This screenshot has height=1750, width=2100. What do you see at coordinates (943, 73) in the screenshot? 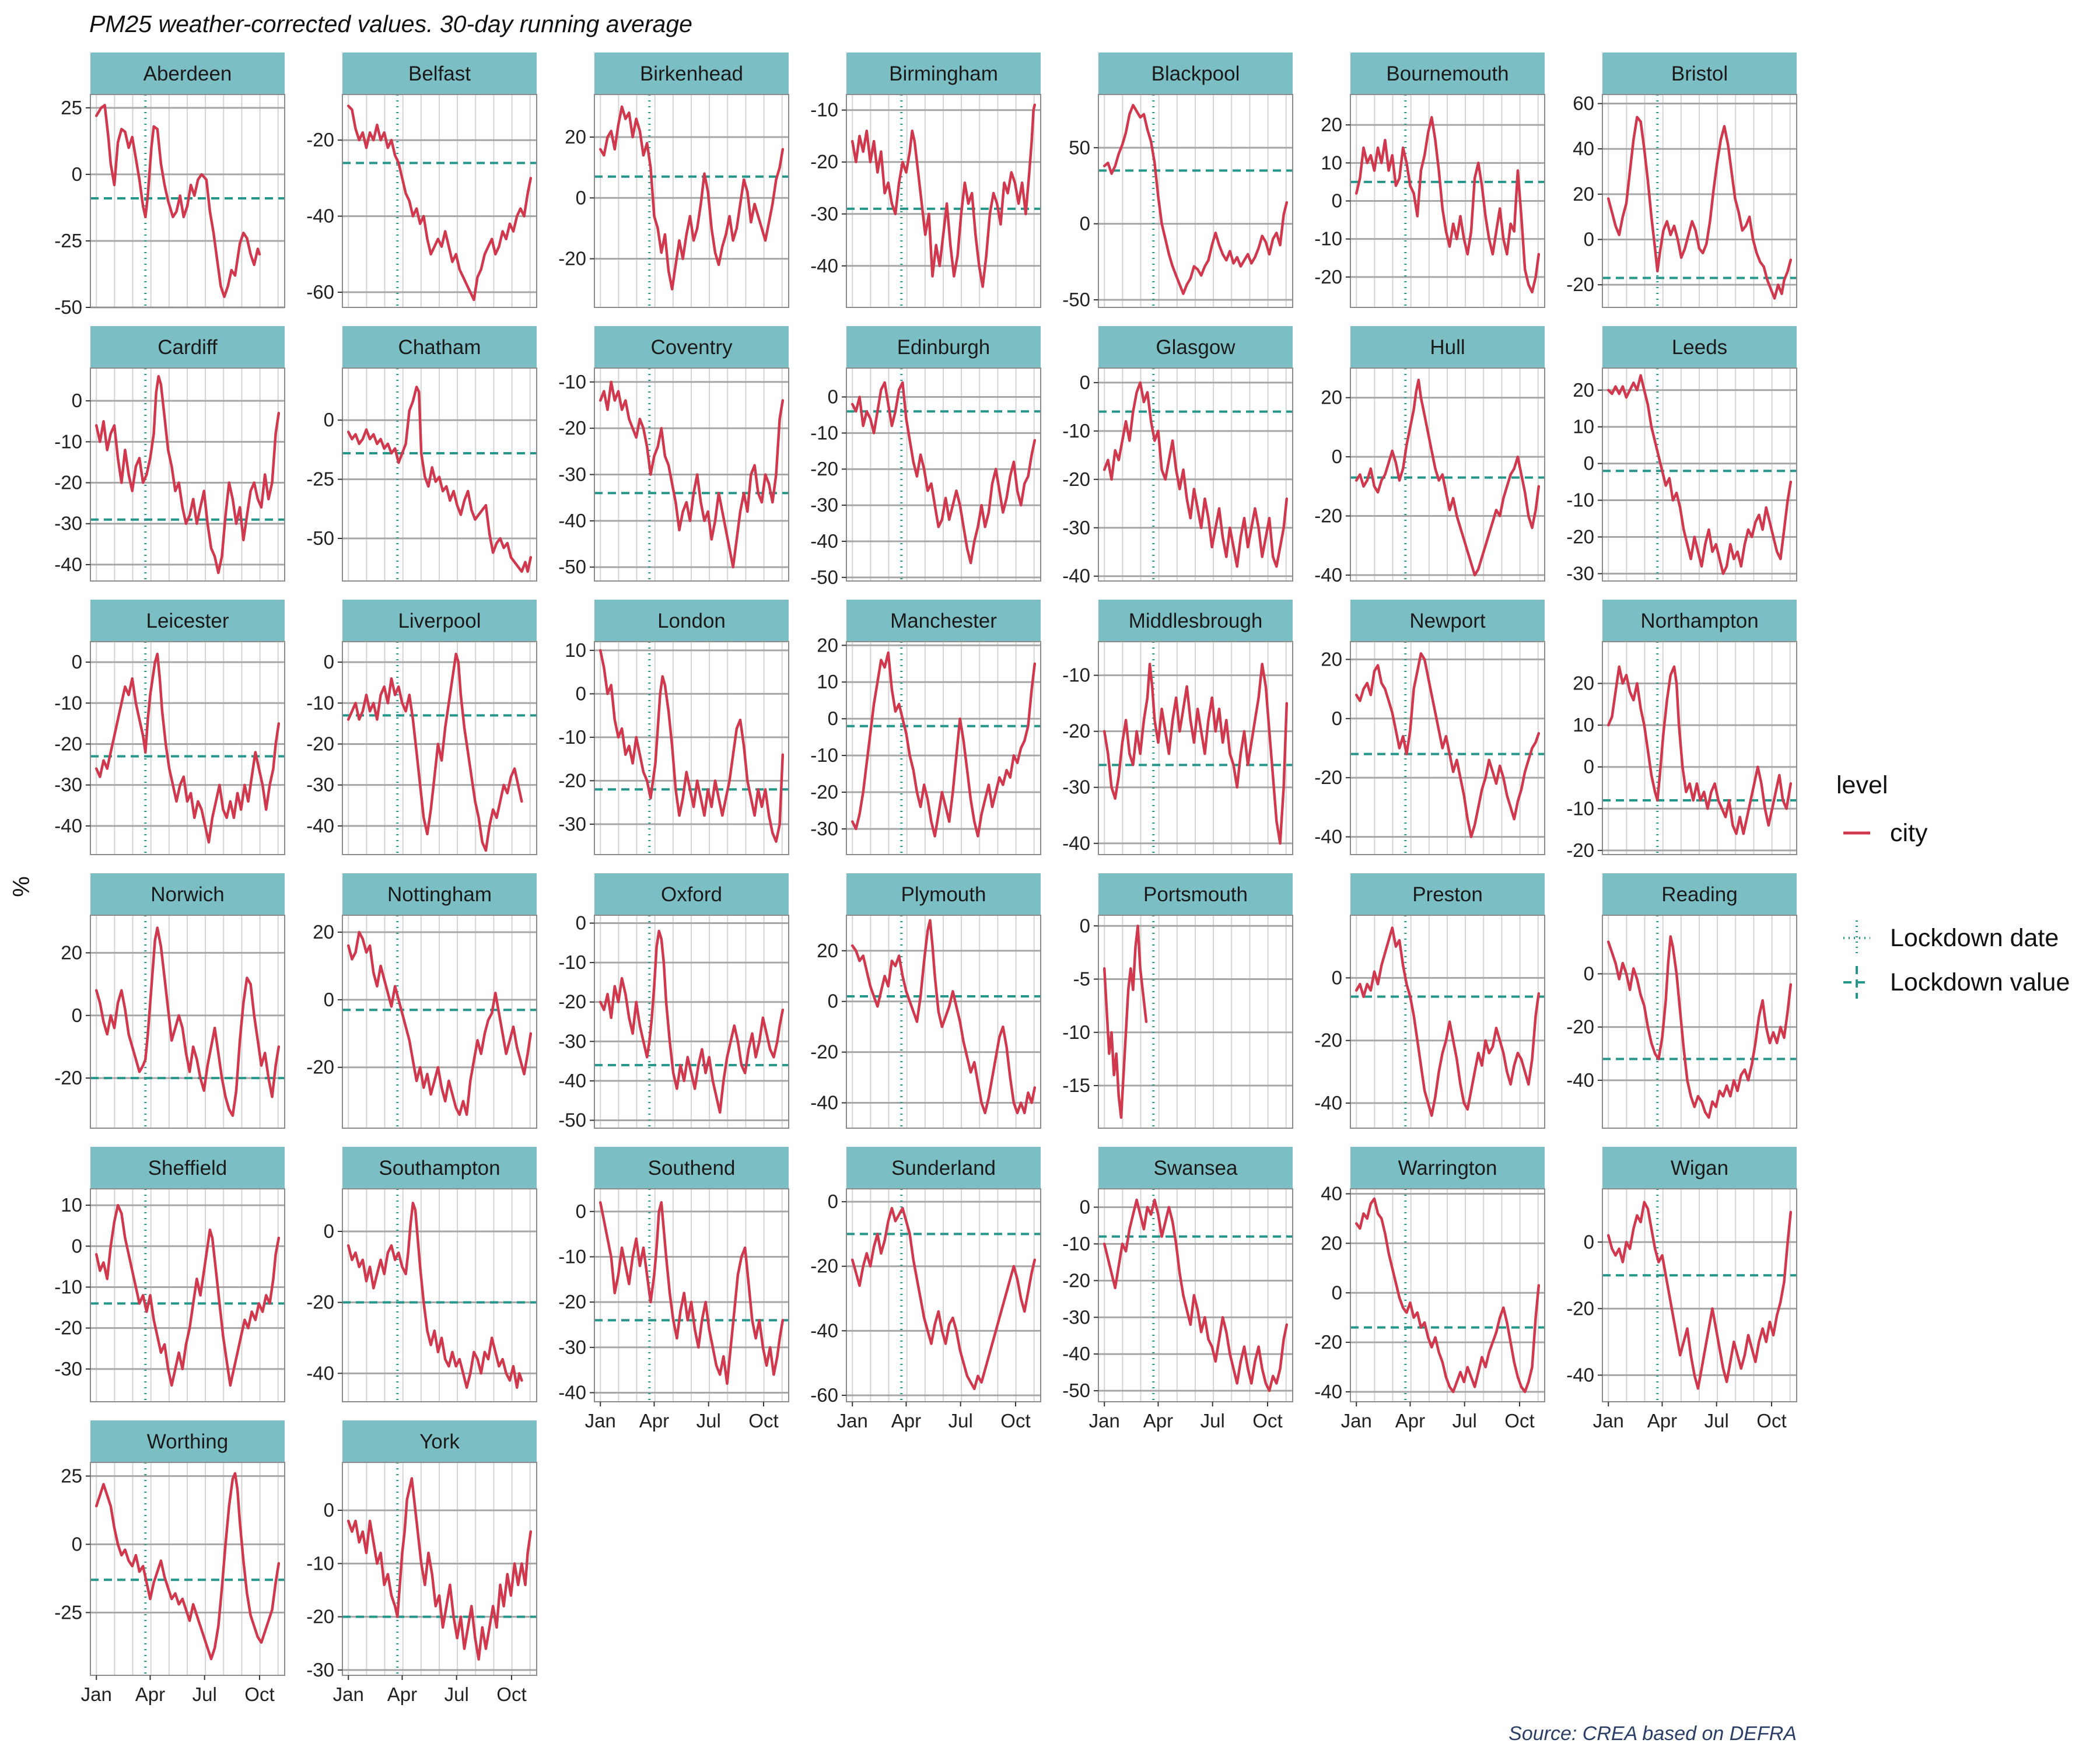
I see `panel-title: Birmingham` at bounding box center [943, 73].